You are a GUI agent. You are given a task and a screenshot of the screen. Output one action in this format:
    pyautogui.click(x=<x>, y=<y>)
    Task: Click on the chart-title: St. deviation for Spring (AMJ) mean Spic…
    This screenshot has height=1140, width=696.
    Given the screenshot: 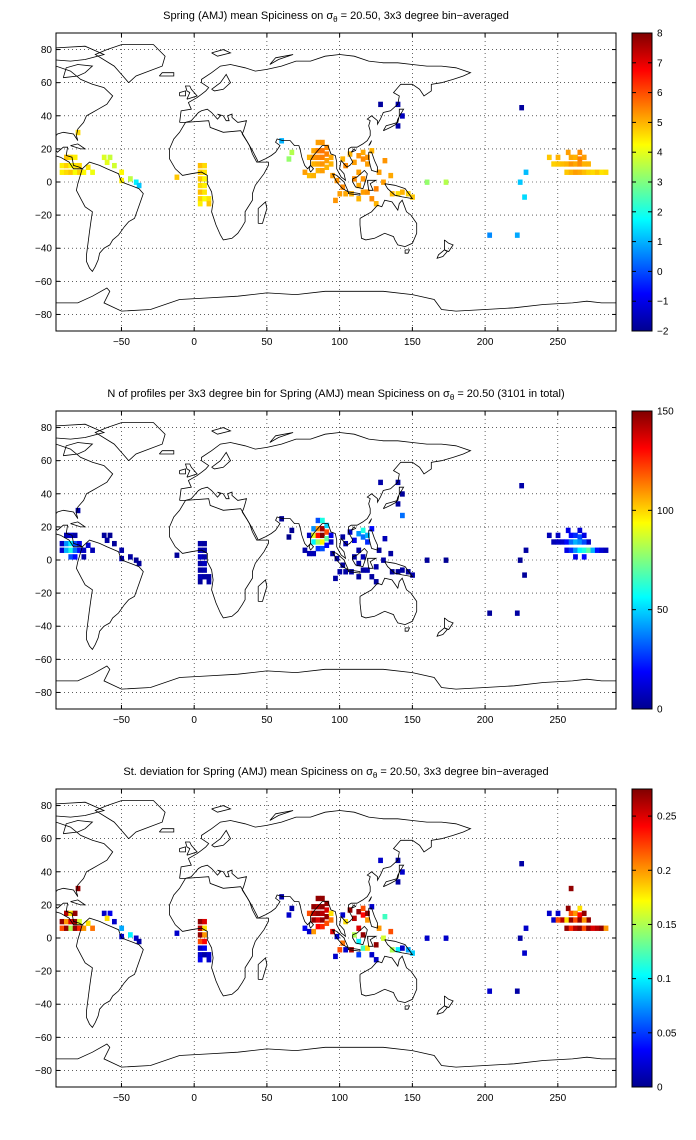 What is the action you would take?
    pyautogui.click(x=335, y=773)
    